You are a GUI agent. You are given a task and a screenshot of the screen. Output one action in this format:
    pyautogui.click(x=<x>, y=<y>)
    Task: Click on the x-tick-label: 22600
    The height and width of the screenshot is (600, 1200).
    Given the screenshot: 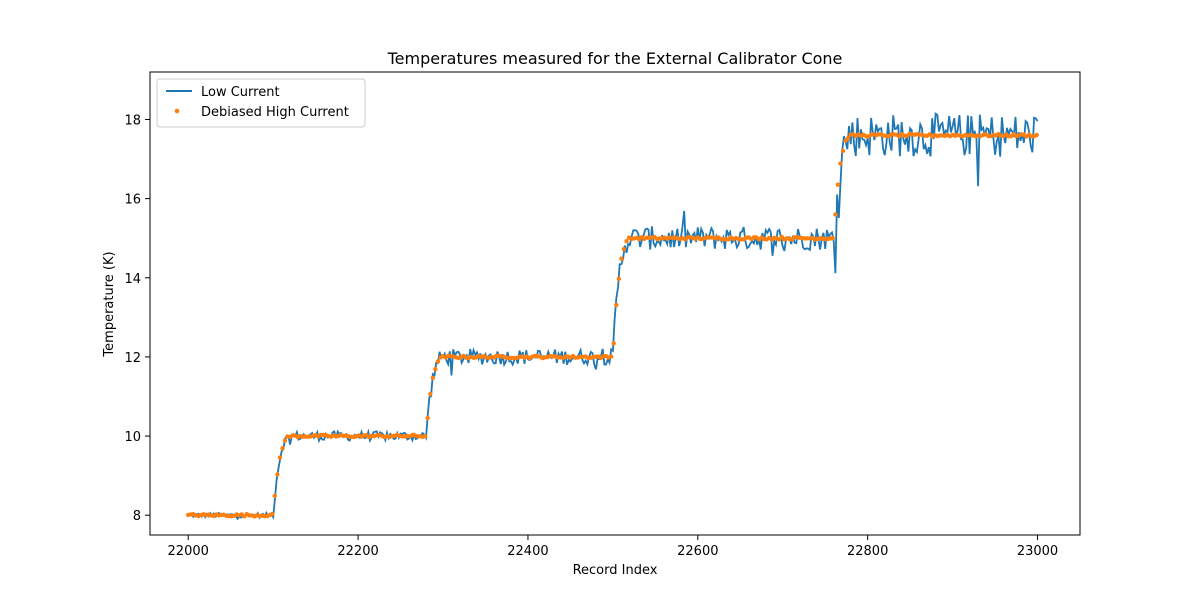 What is the action you would take?
    pyautogui.click(x=697, y=551)
    